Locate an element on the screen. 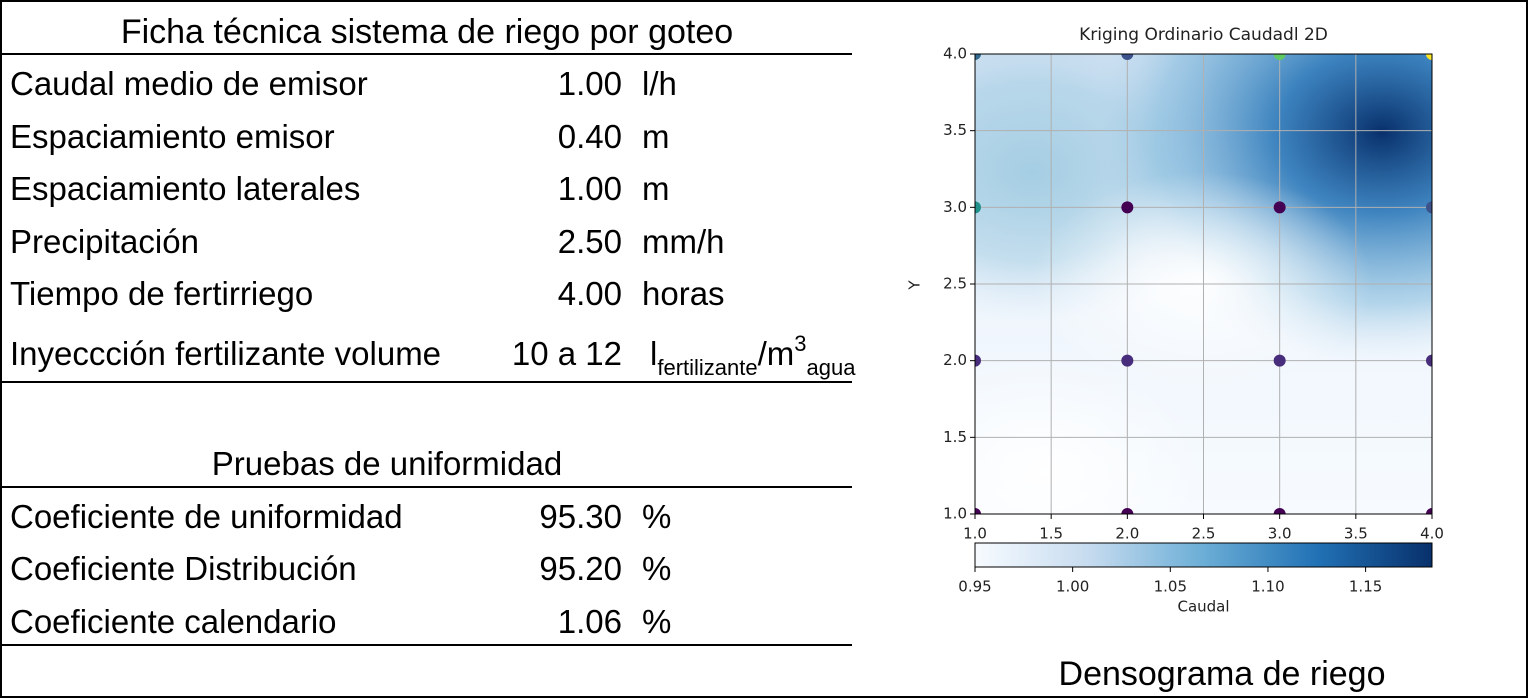 This screenshot has width=1528, height=698. row-value: 95.20 is located at coordinates (580, 568).